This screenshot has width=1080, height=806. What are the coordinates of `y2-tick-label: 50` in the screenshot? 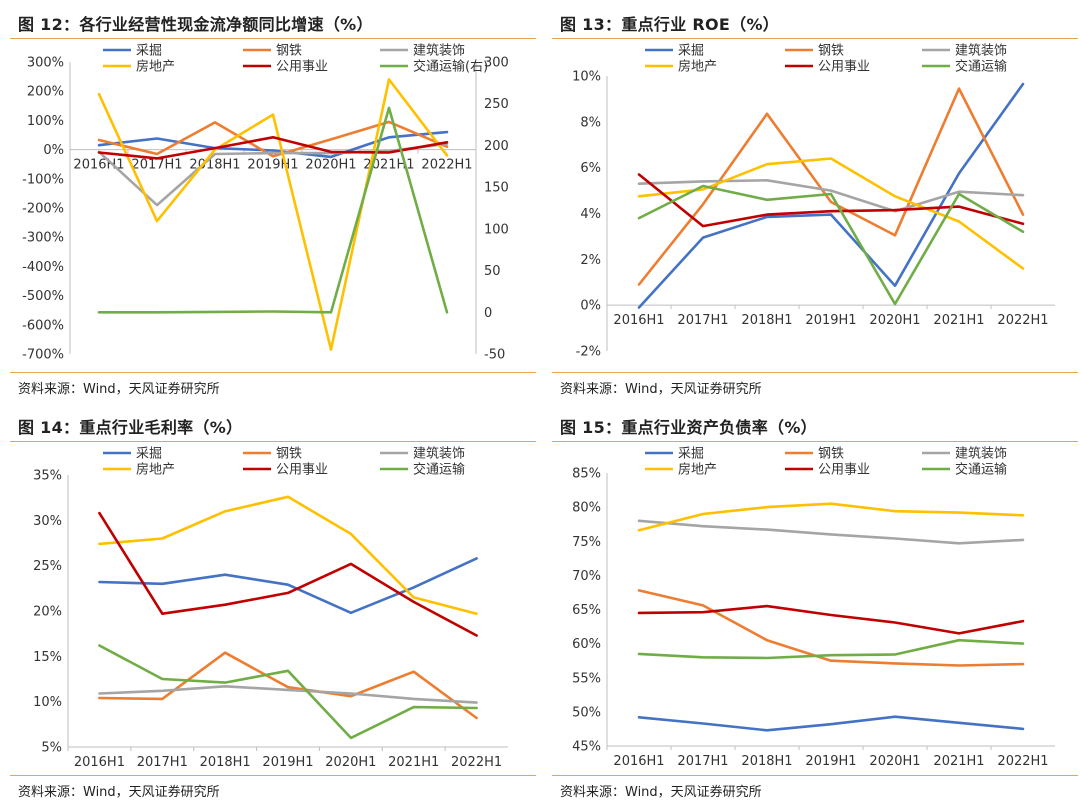 It's located at (492, 271).